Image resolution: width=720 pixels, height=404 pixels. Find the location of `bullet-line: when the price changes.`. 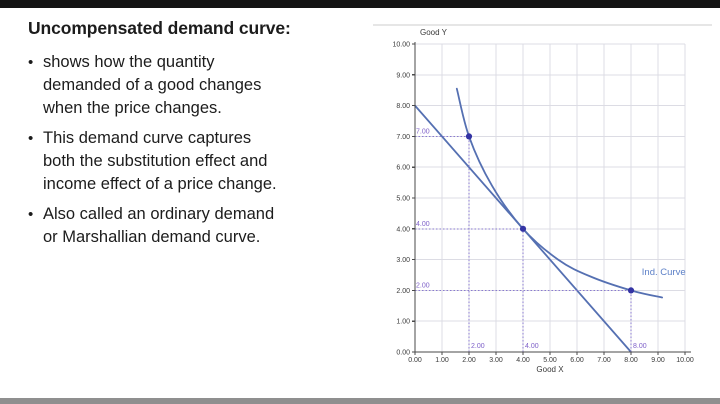

bullet-line: when the price changes. is located at coordinates (132, 108).